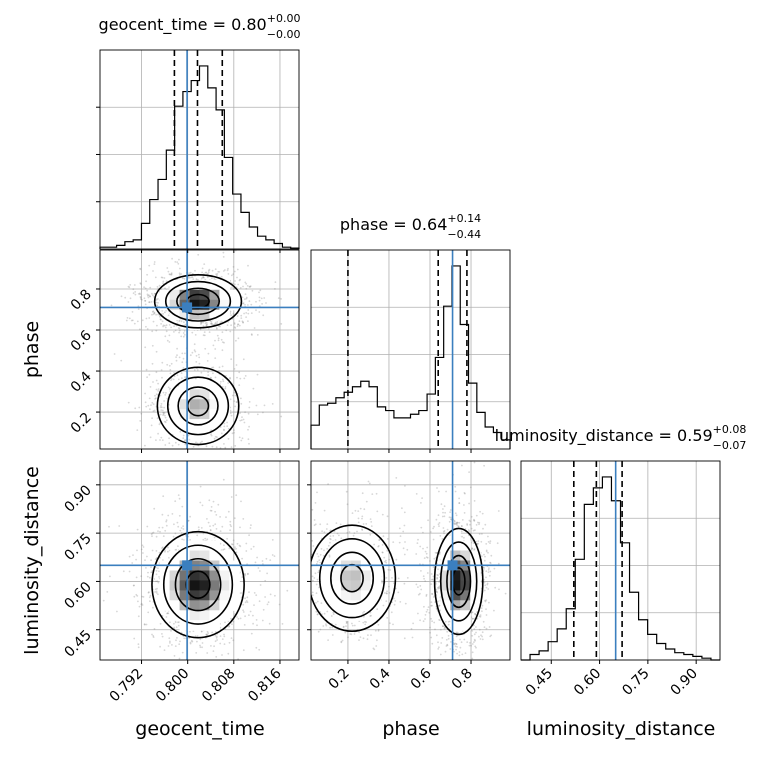 This screenshot has width=760, height=760. Describe the element at coordinates (199, 560) in the screenshot. I see `panel-frame` at that location.